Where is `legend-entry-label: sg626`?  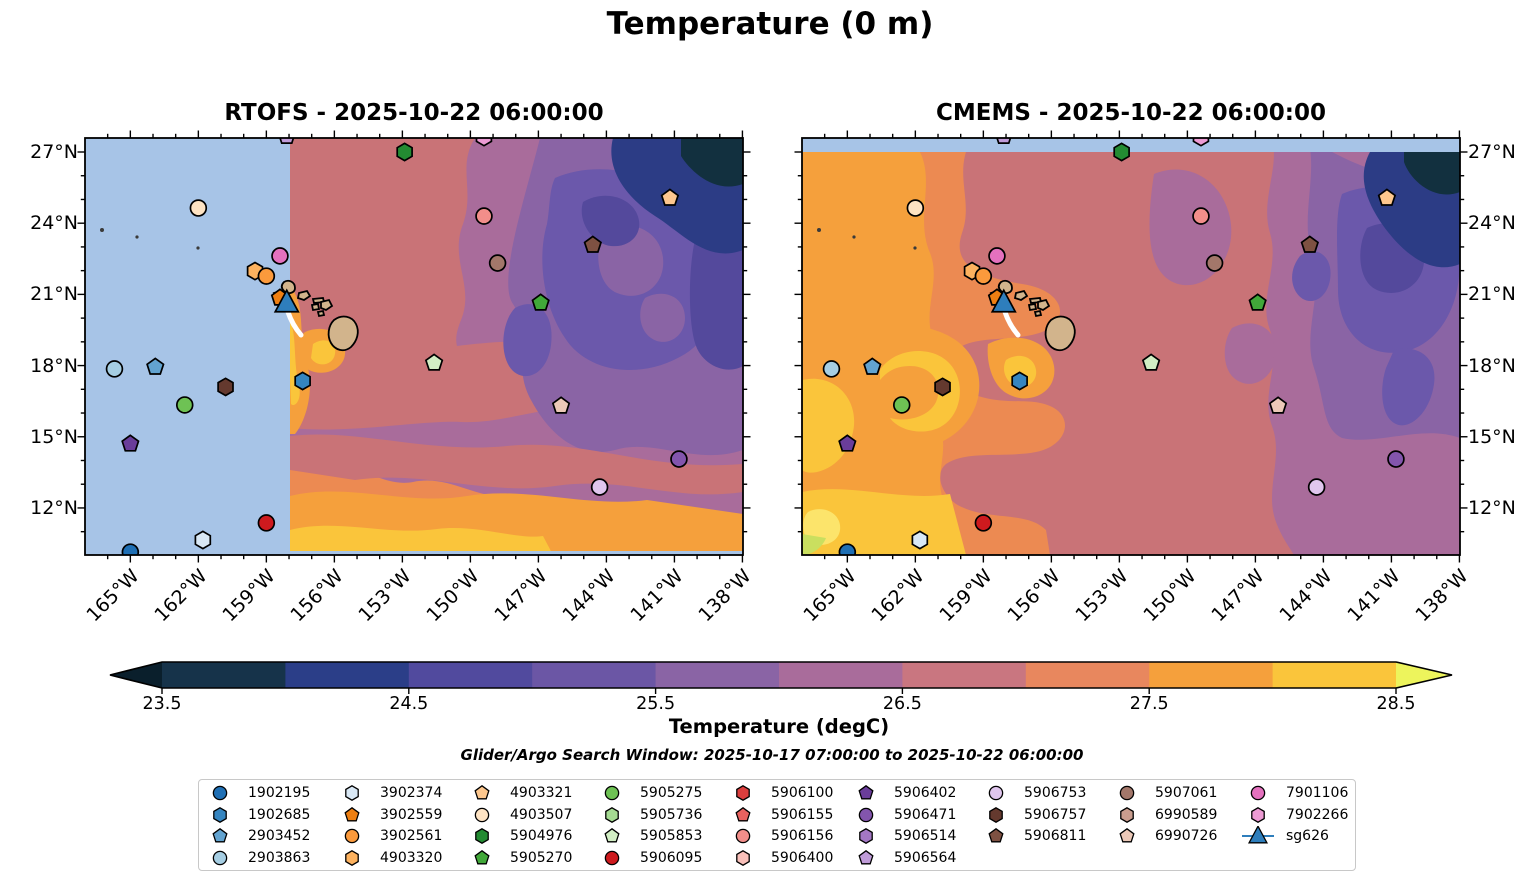 legend-entry-label: sg626 is located at coordinates (1307, 836).